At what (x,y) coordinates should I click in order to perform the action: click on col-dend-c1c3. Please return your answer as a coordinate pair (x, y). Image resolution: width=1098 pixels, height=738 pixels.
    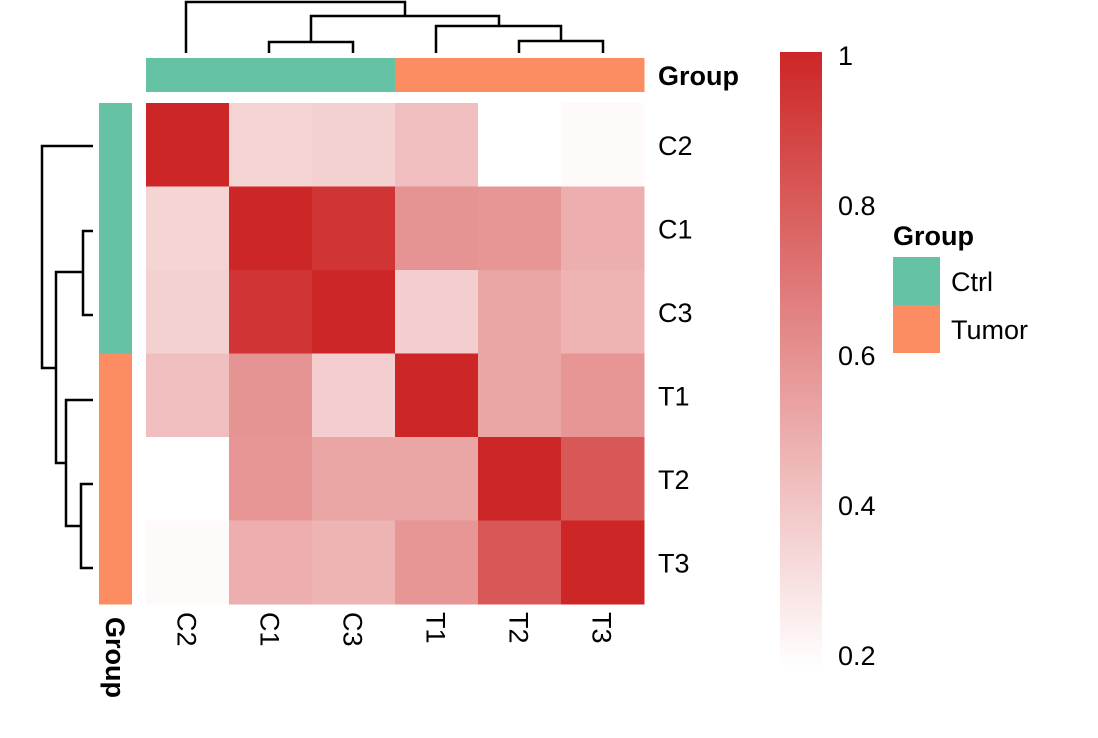
    Looking at the image, I should click on (311, 46).